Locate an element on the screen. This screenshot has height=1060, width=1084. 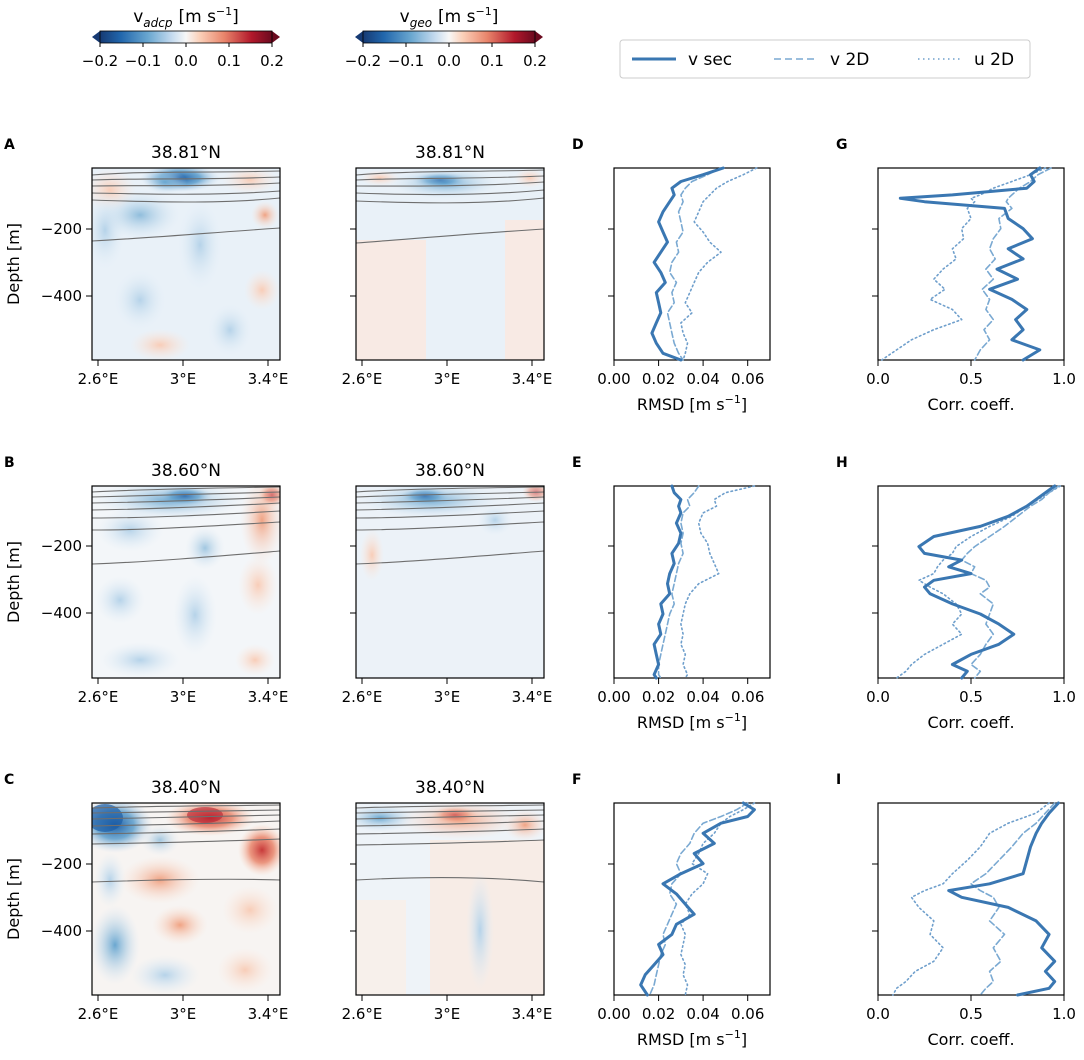
colorbar-geo-label: vgeo [m s−1] is located at coordinates (449, 17).